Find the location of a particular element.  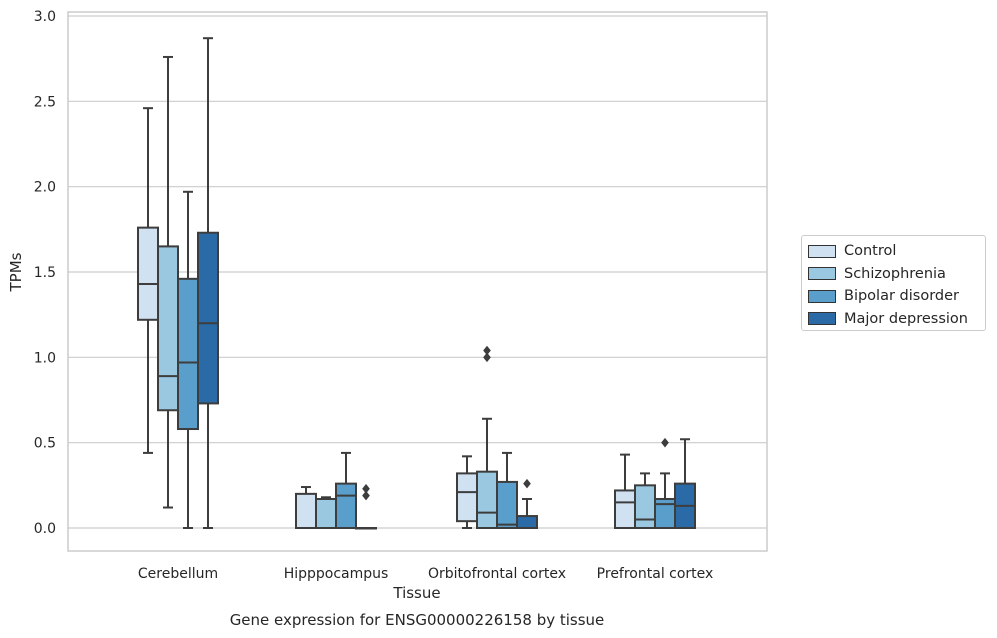

legend-label: Control is located at coordinates (870, 251).